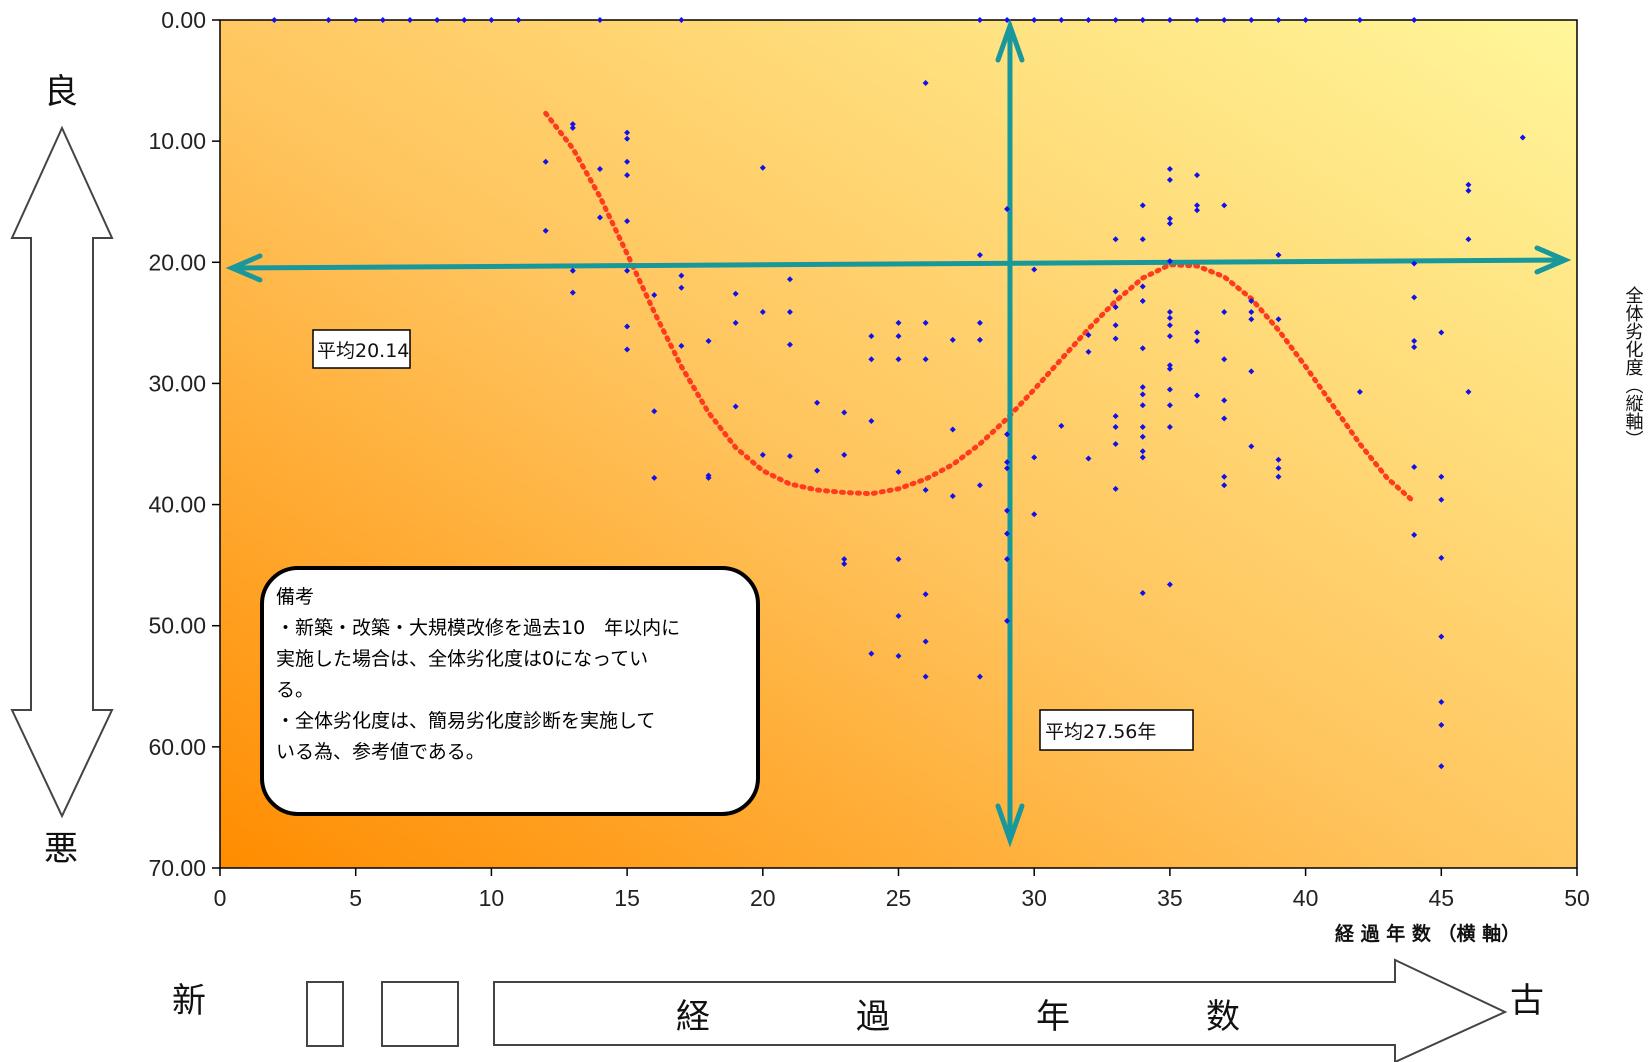 This screenshot has width=1648, height=1062. Describe the element at coordinates (693, 1017) in the screenshot. I see `arrow-text-1: 経` at that location.